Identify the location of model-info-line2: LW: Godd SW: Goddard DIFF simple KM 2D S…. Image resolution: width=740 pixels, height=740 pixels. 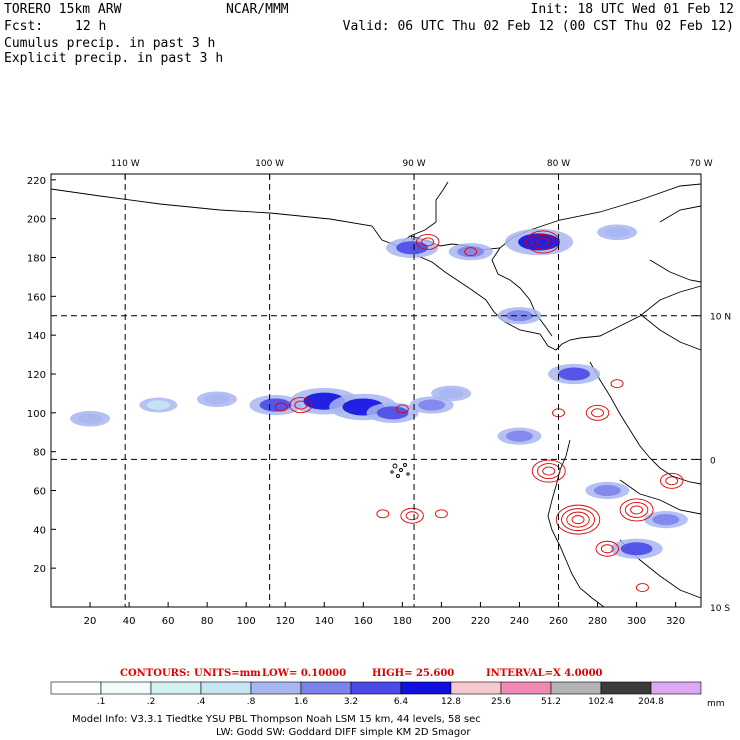
(343, 732).